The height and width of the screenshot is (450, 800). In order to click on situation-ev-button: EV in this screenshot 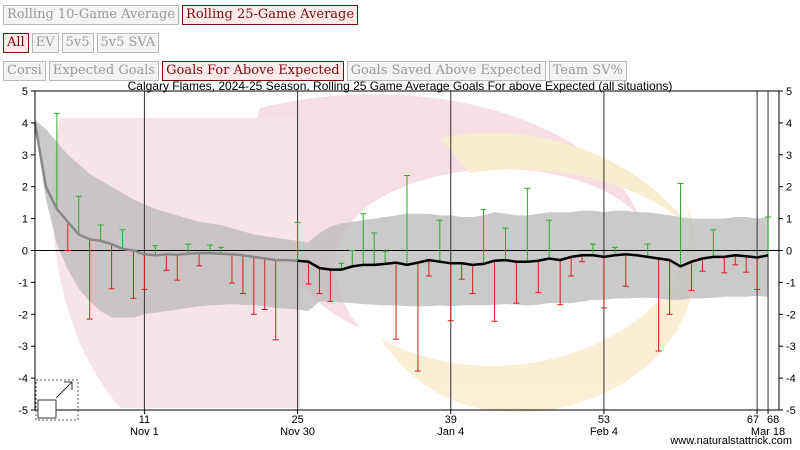, I will do `click(45, 43)`.